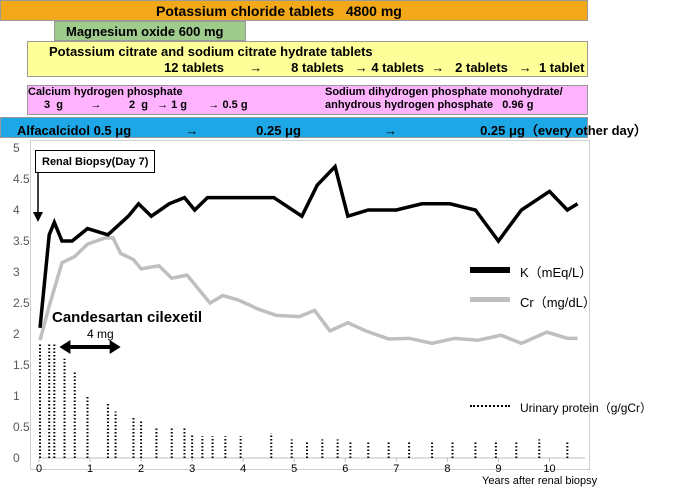 Image resolution: width=677 pixels, height=491 pixels. What do you see at coordinates (279, 11) in the screenshot?
I see `potassium-chloride-label: Potassium chloride tablets 4800 mg` at bounding box center [279, 11].